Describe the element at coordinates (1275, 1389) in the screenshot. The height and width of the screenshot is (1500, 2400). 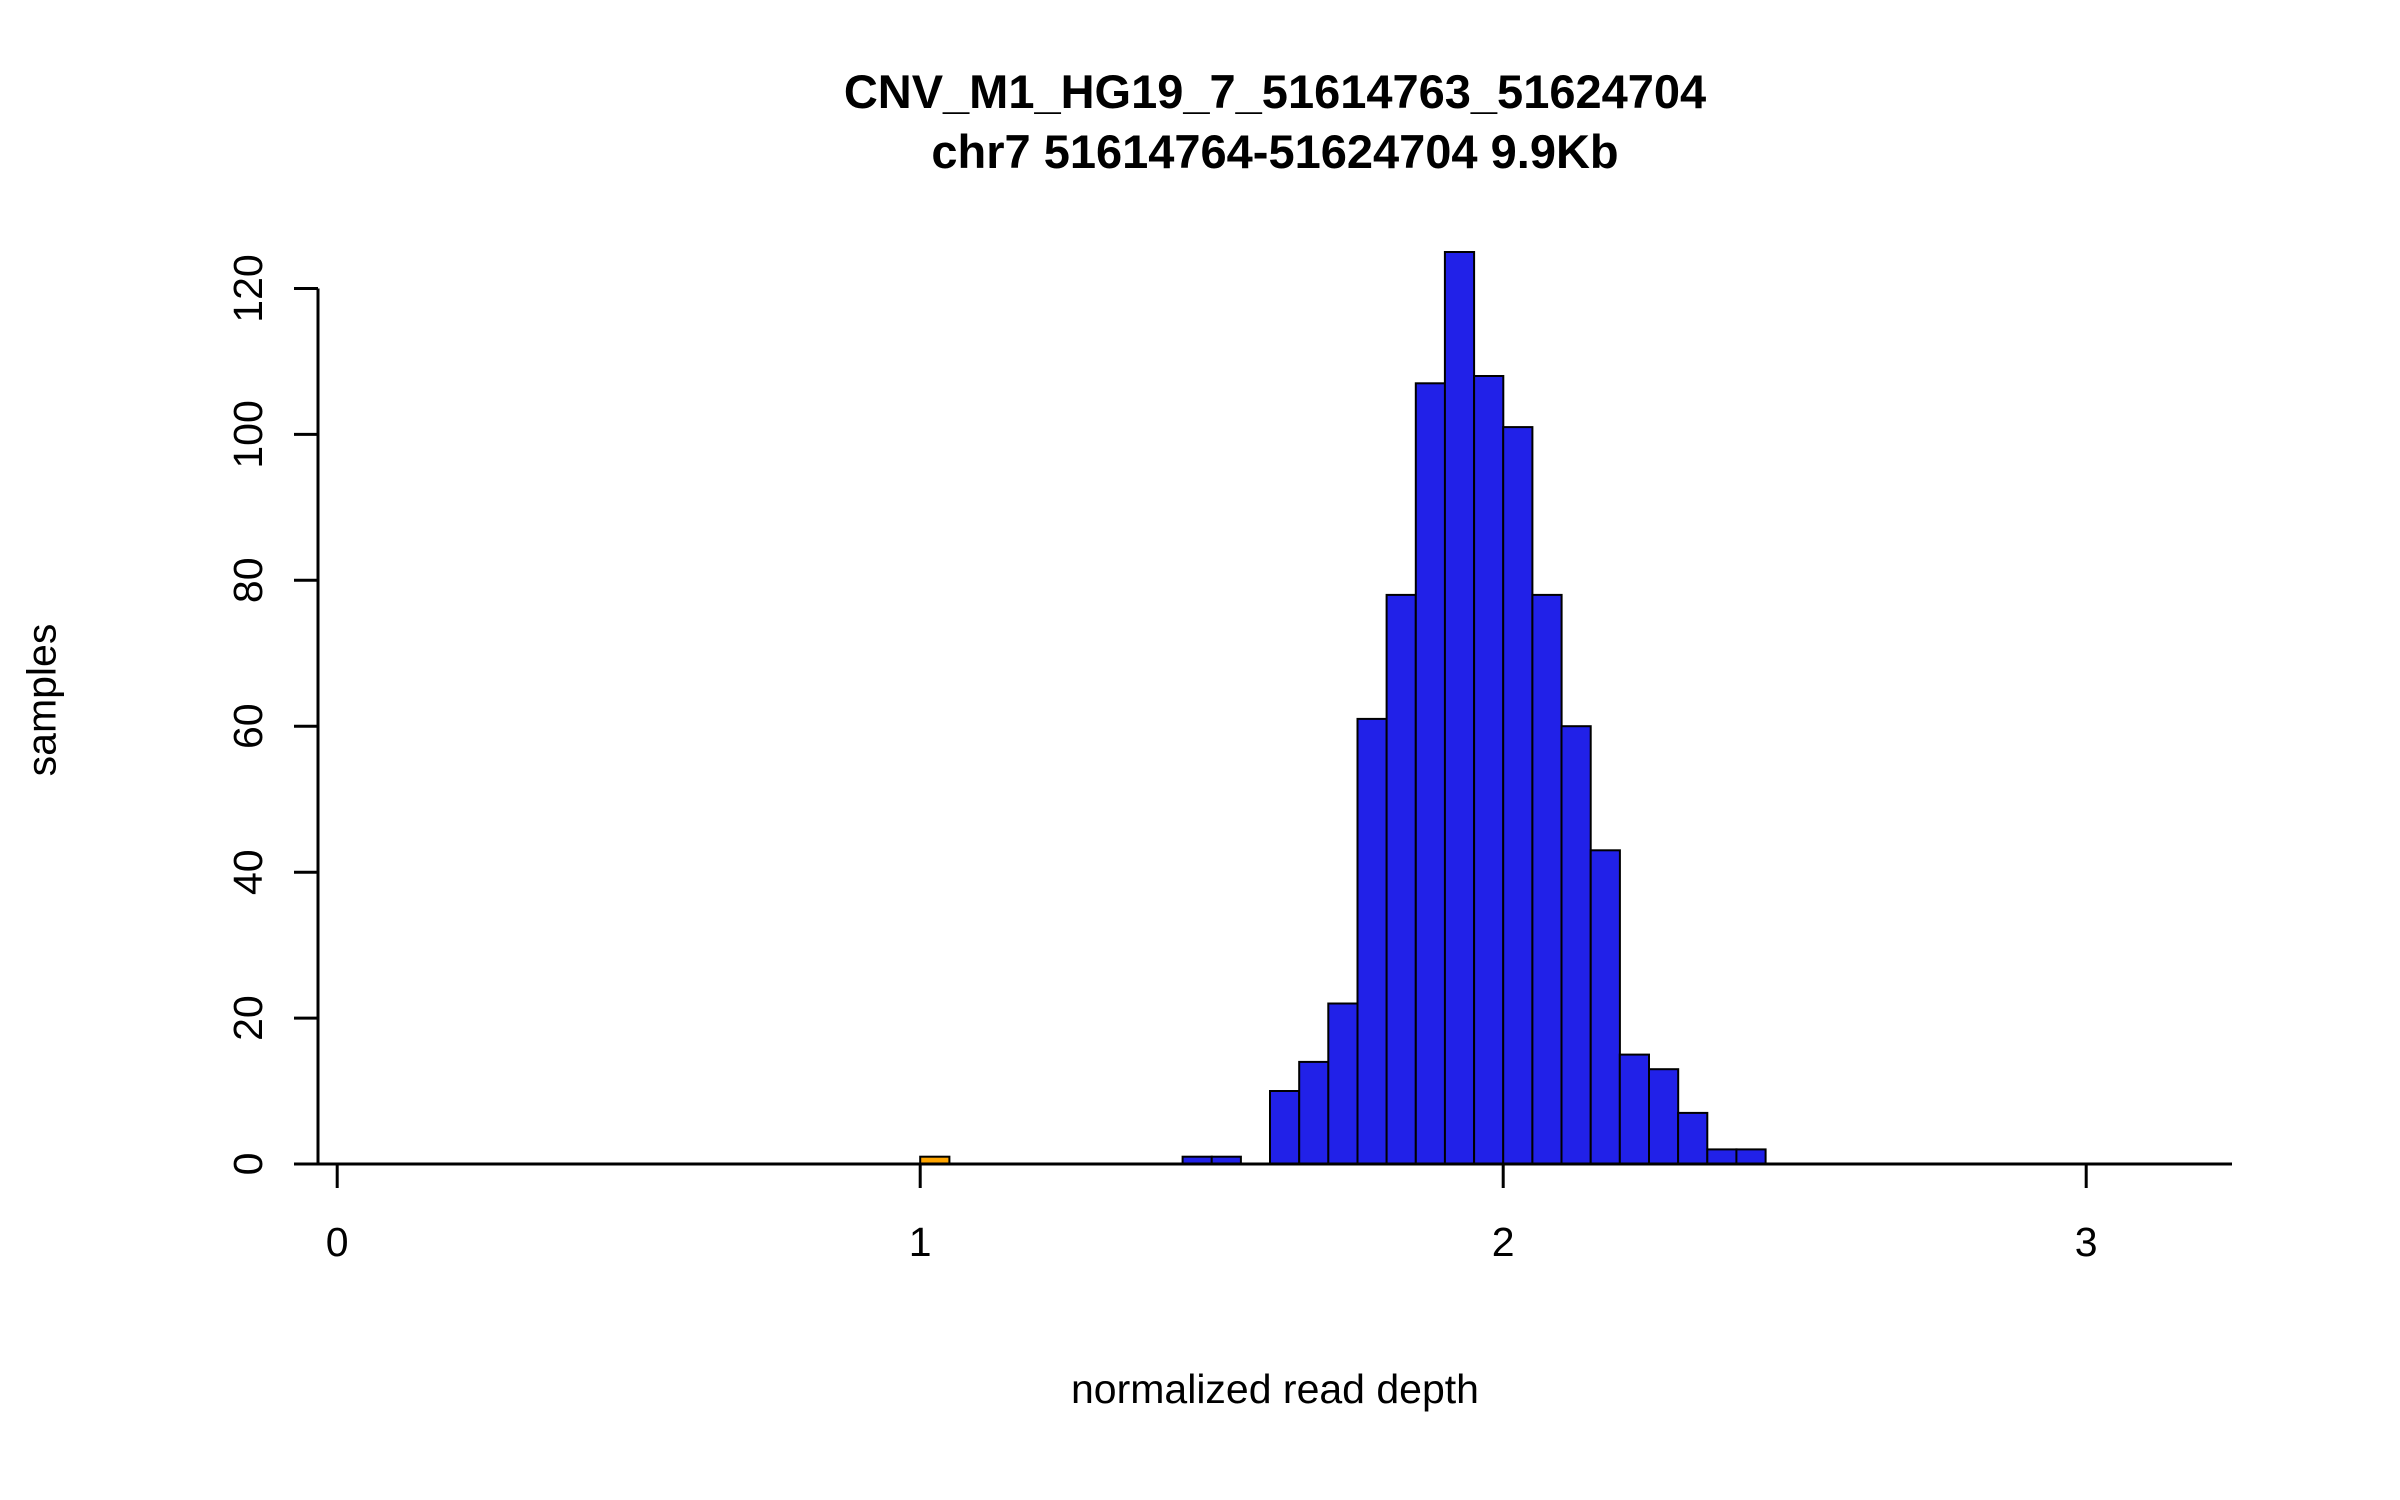
I see `x-axis-label: normalized read depth` at that location.